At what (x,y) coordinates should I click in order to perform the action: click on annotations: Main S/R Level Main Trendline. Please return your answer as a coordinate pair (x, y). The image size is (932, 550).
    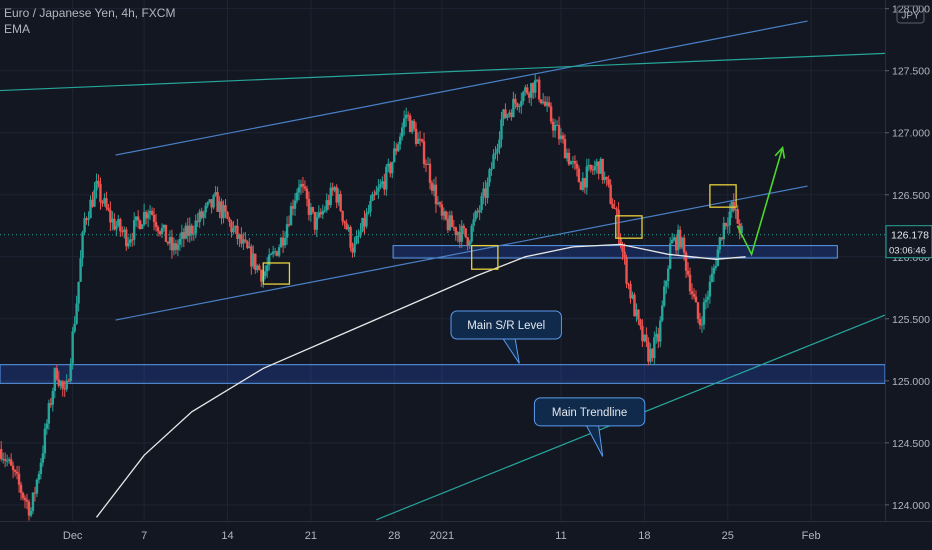
    Looking at the image, I should click on (548, 383).